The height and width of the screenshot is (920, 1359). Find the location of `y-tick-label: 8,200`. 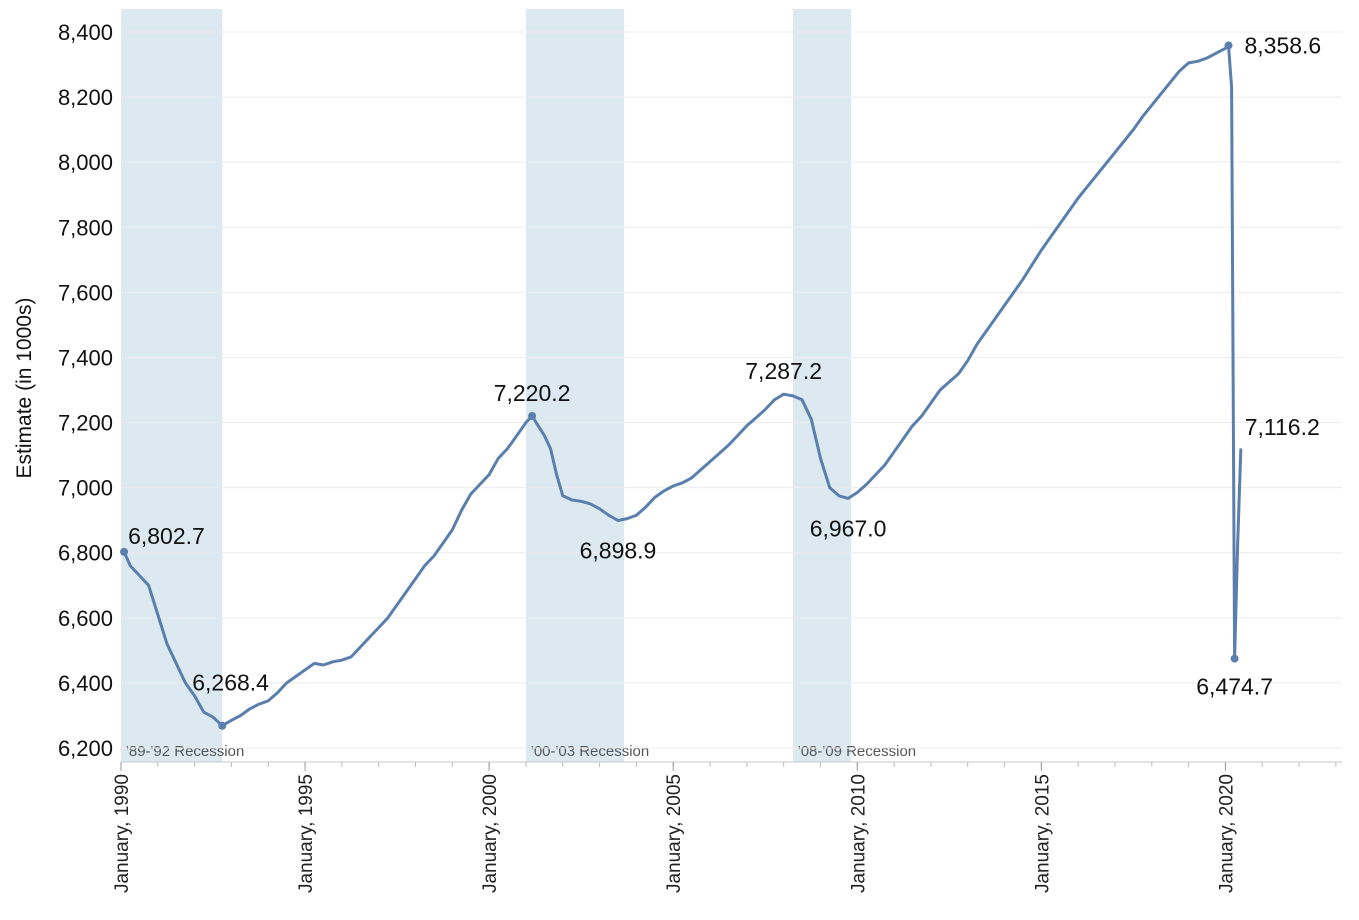

y-tick-label: 8,200 is located at coordinates (85, 97).